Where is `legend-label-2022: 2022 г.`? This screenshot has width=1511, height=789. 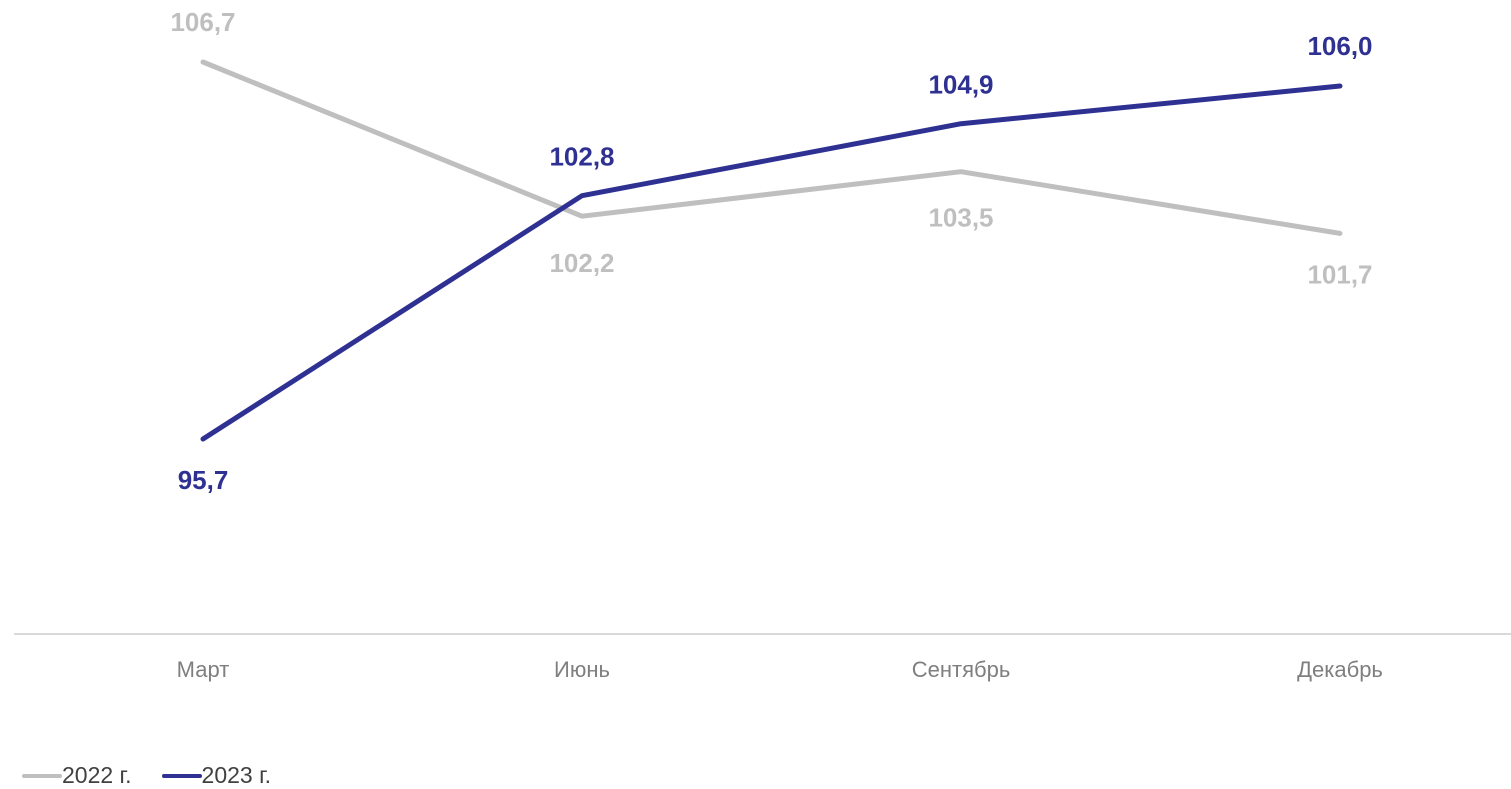 legend-label-2022: 2022 г. is located at coordinates (97, 775).